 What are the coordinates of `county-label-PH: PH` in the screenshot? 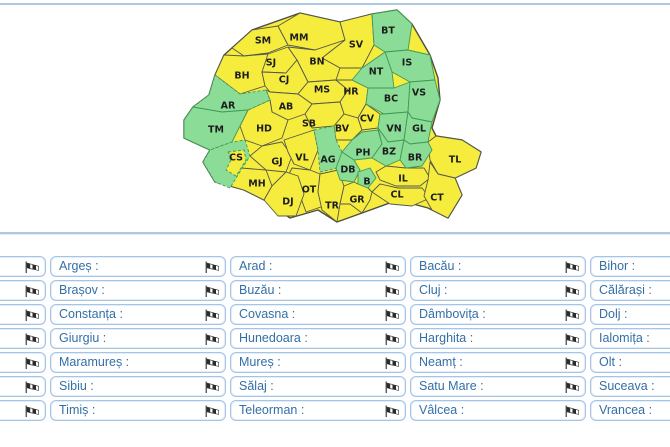 It's located at (363, 153).